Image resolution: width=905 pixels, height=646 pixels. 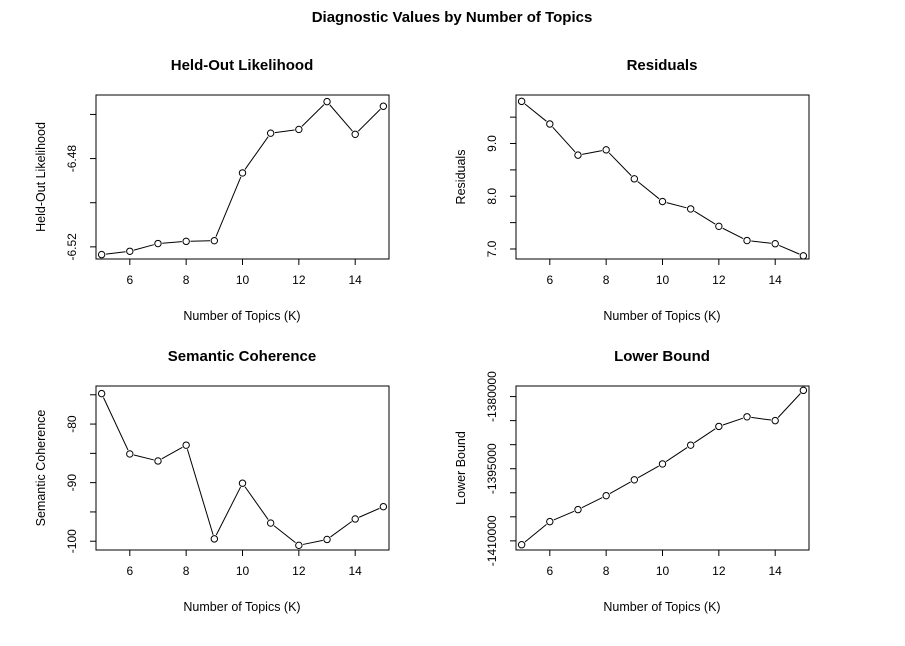 I want to click on panel-title: Lower Bound, so click(x=662, y=356).